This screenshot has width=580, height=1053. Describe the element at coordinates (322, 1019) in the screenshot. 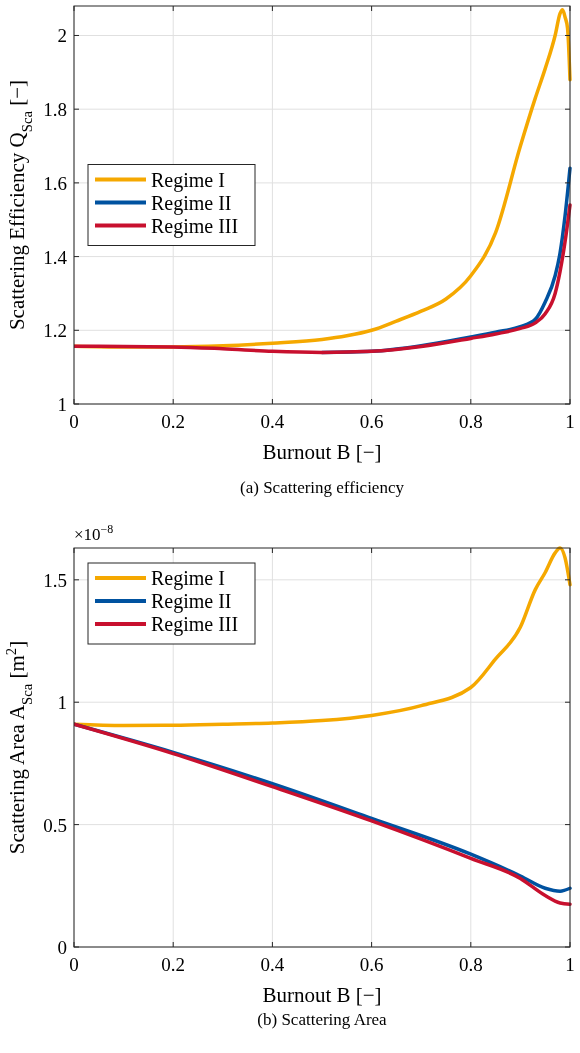

I see `text: (b) Scattering Area` at that location.